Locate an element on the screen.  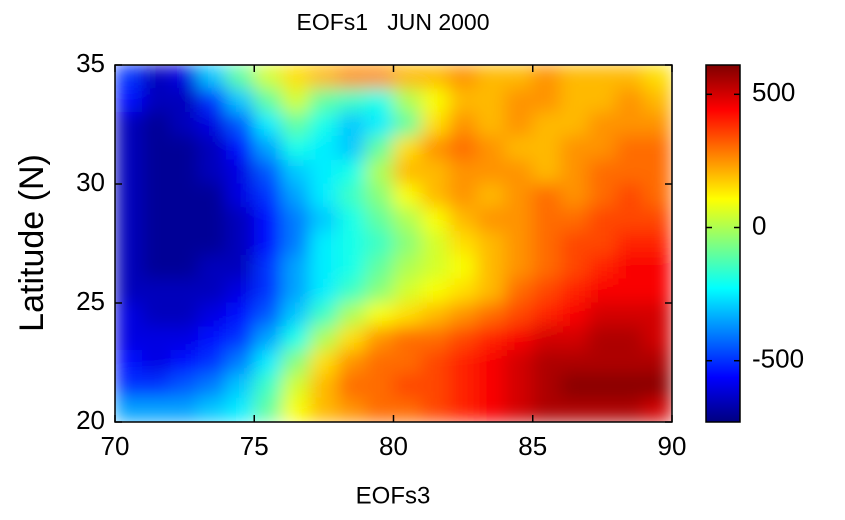
x-tick-label: 80 is located at coordinates (393, 446).